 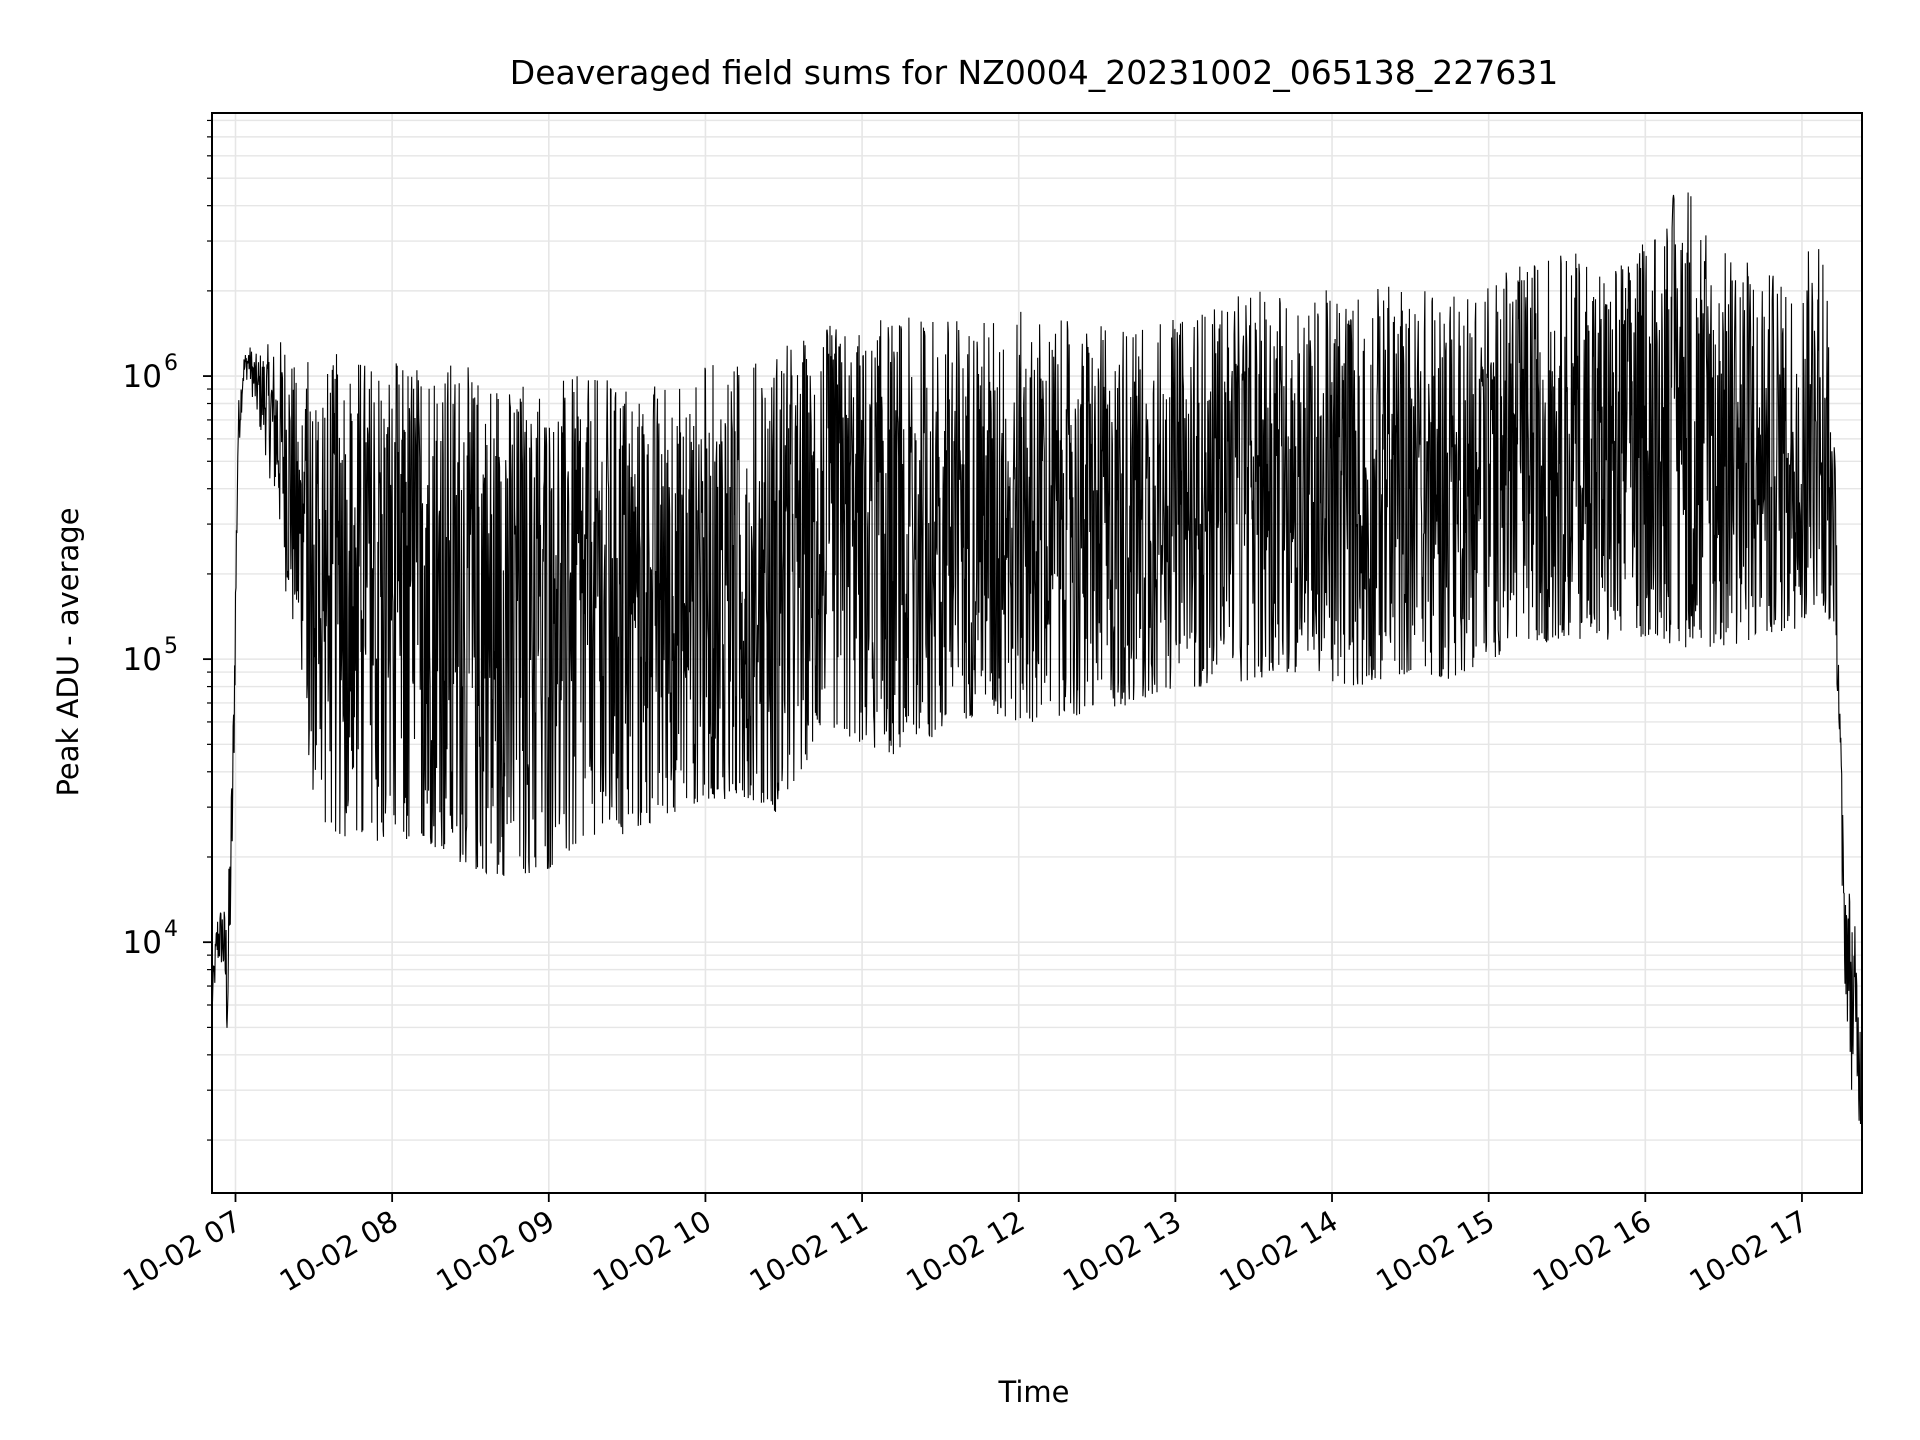 What do you see at coordinates (171, 363) in the screenshot?
I see `y-tick-exponent: 6` at bounding box center [171, 363].